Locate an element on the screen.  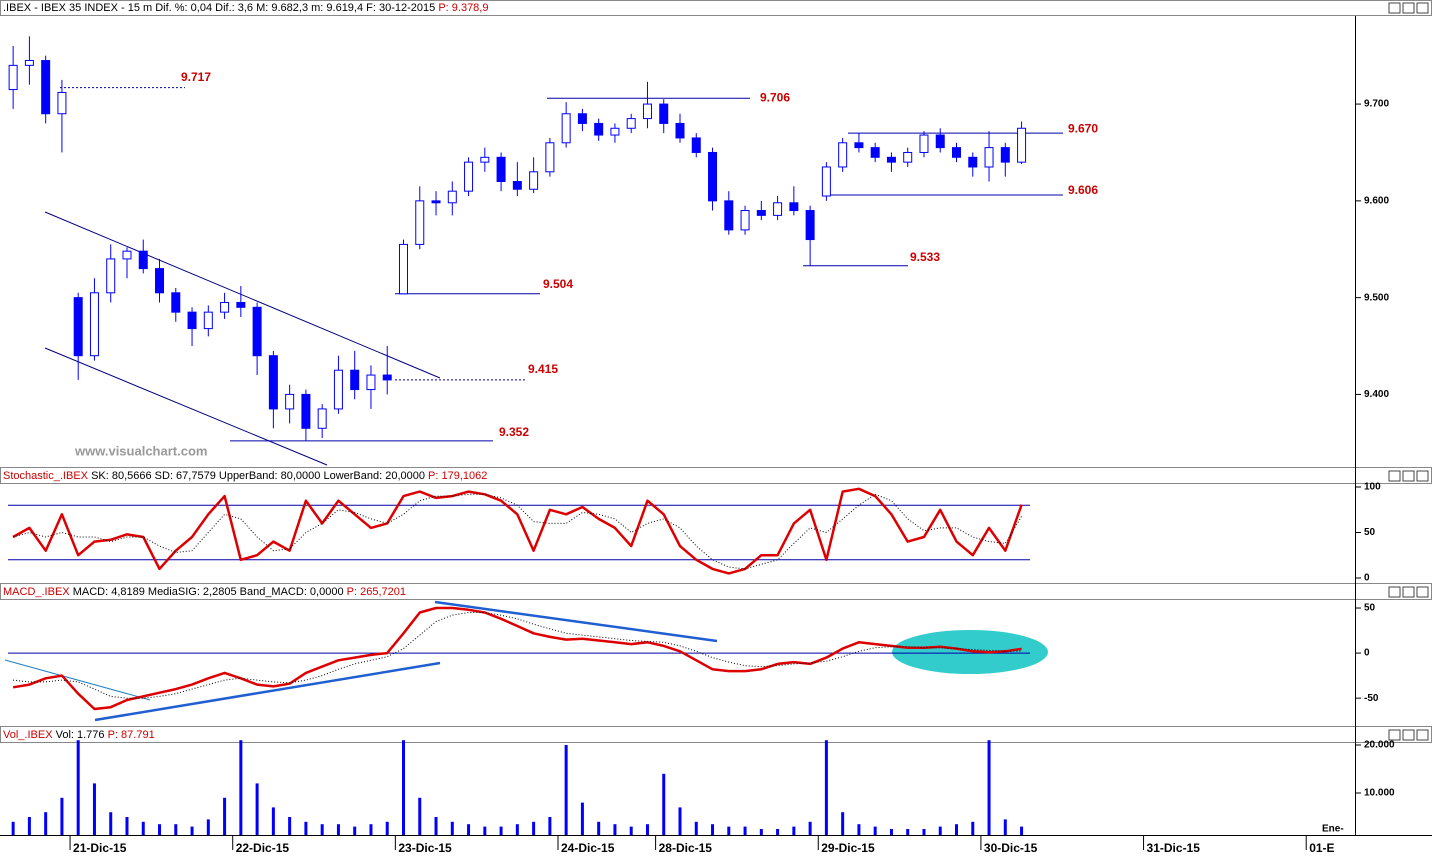
trend-line is located at coordinates (77, 680).